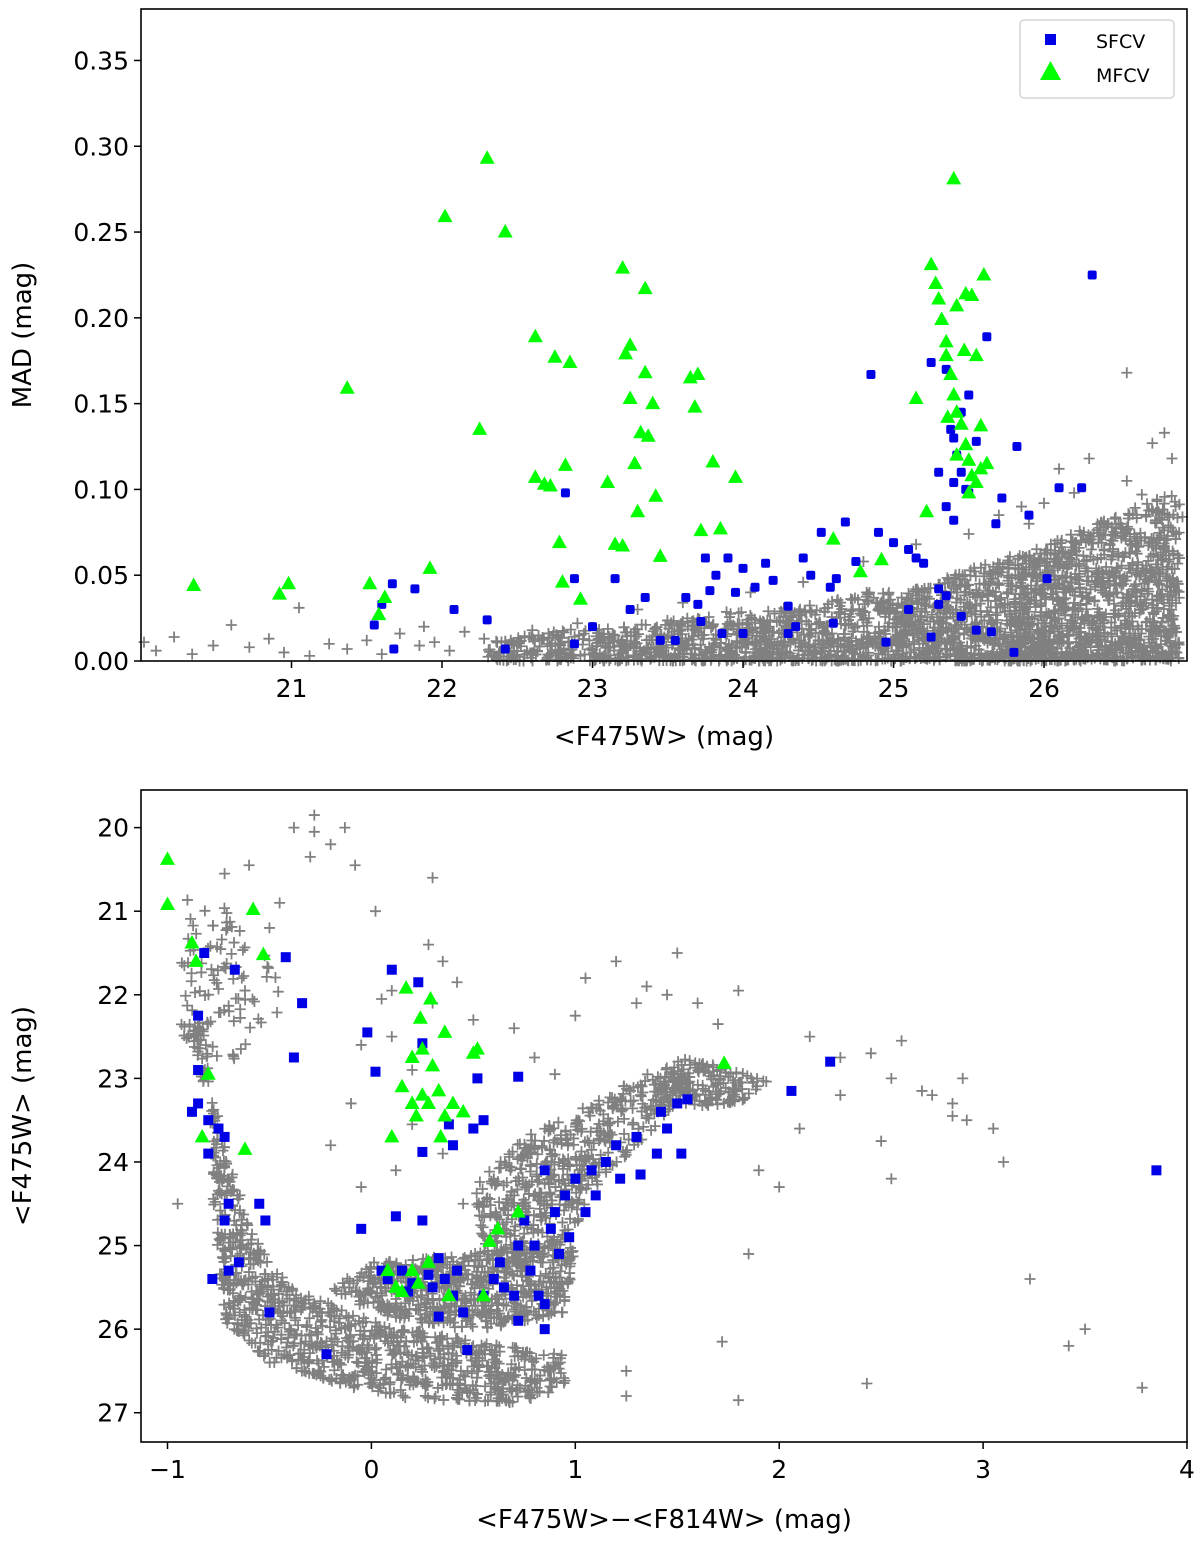 The image size is (1200, 1546). I want to click on x-tick-label: 22, so click(442, 688).